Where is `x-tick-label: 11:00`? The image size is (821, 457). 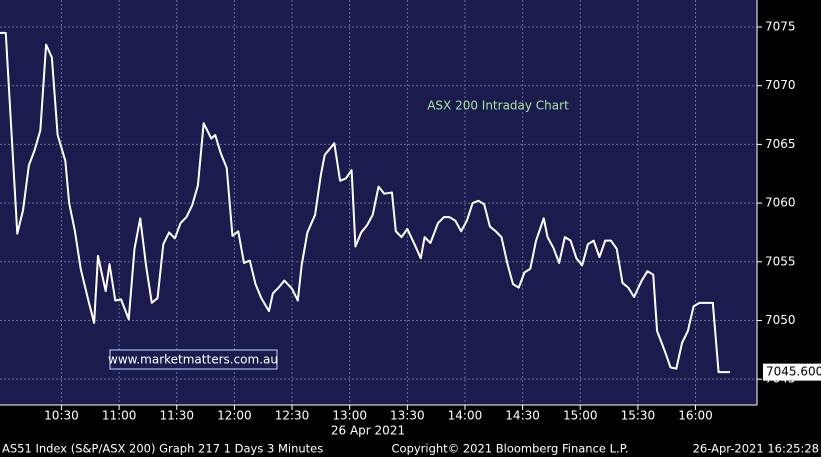 x-tick-label: 11:00 is located at coordinates (119, 416).